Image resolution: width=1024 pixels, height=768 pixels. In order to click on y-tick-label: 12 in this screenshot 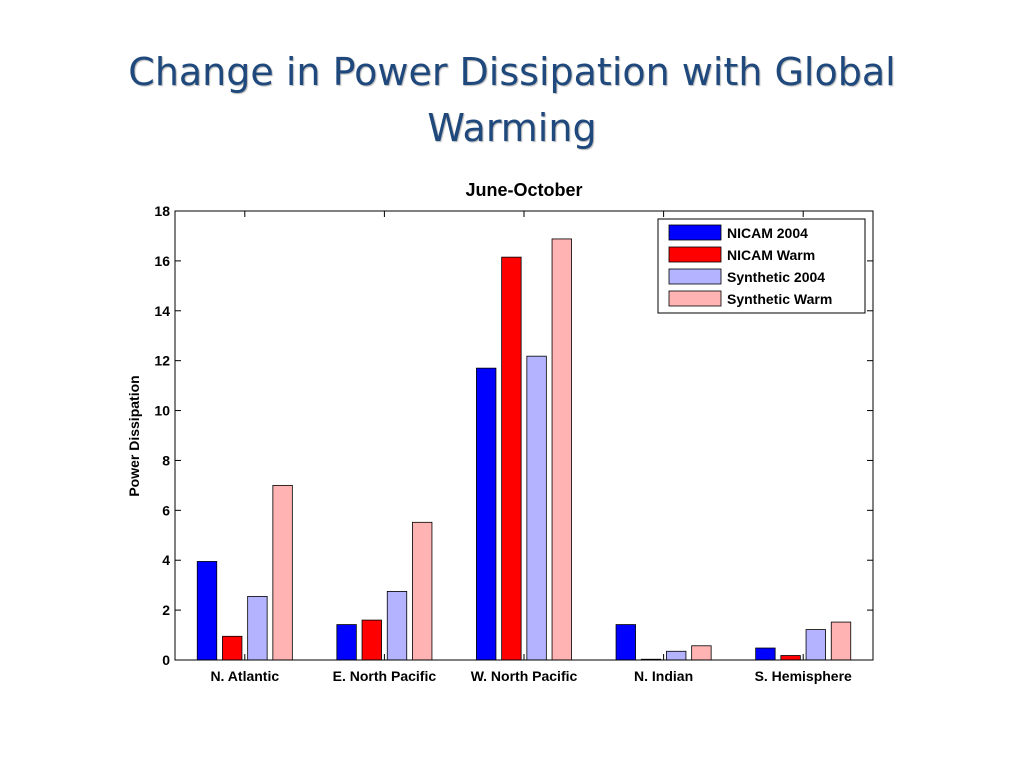, I will do `click(162, 361)`.